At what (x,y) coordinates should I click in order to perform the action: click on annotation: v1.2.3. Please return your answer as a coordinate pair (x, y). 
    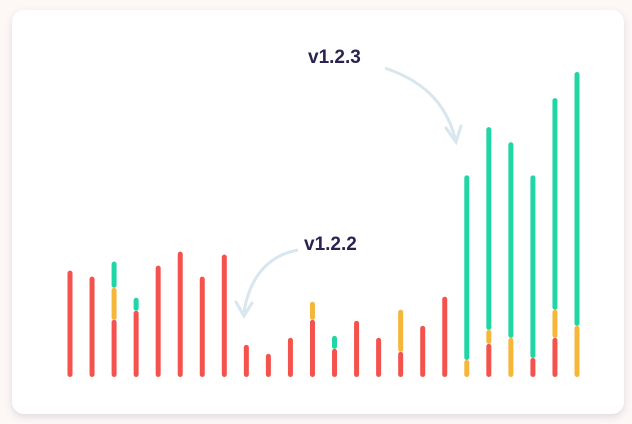
    Looking at the image, I should click on (334, 57).